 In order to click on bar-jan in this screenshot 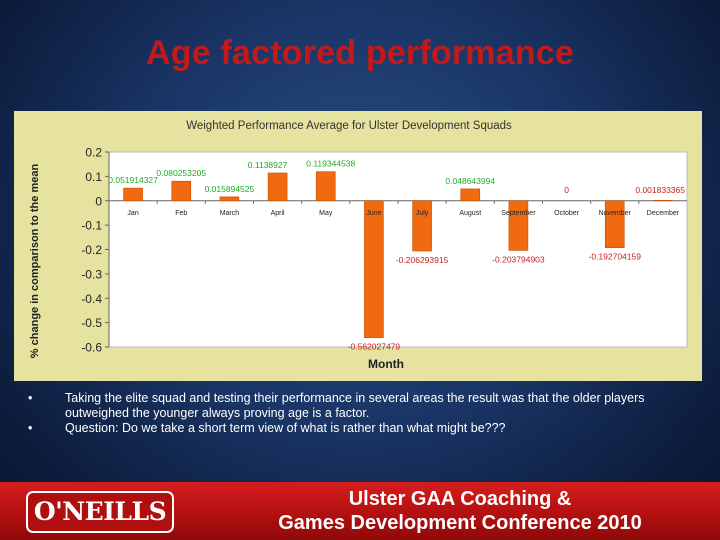, I will do `click(133, 194)`.